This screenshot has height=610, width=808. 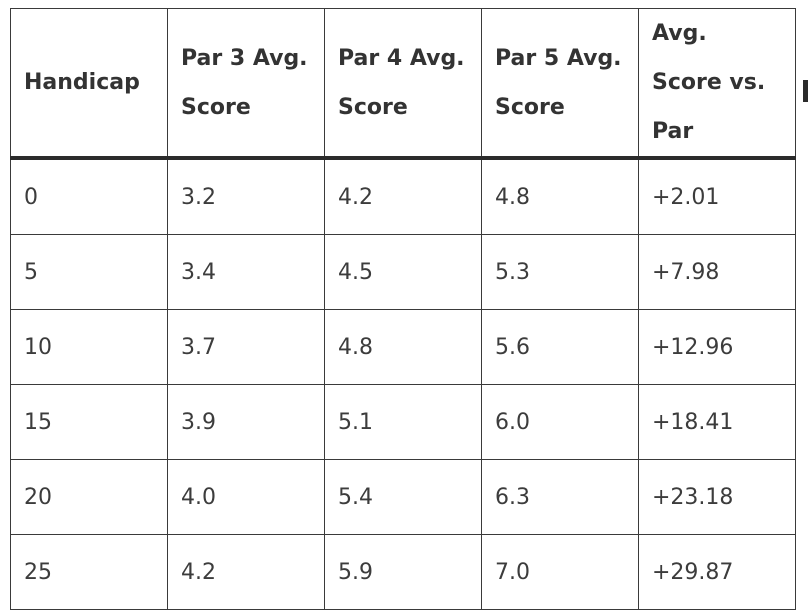 I want to click on table-row: 0 3.2 4.2 4.8 +2.01, so click(x=403, y=196).